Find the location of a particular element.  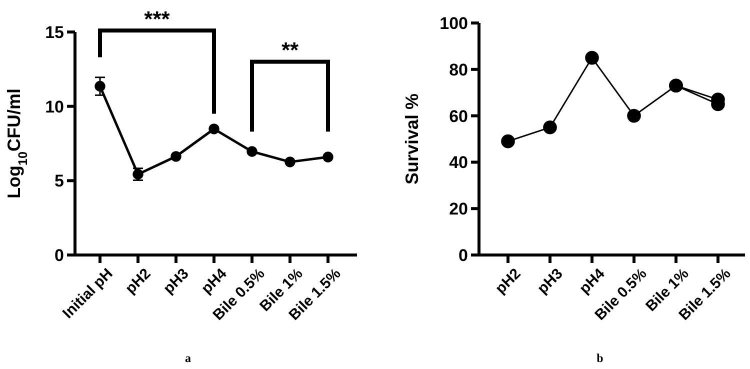

y-axis-title: Survival % is located at coordinates (412, 139).